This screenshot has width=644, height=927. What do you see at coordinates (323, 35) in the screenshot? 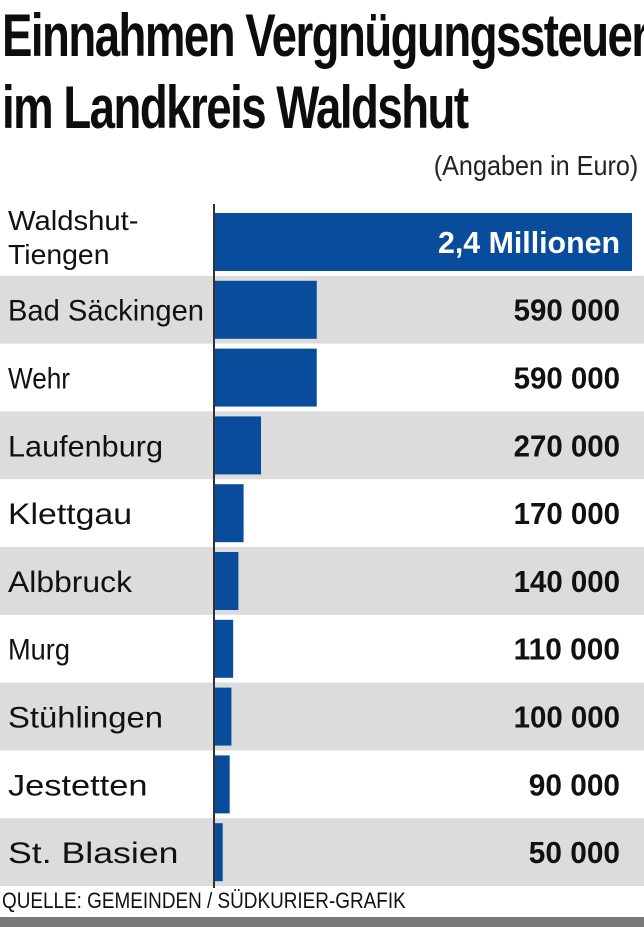
I see `title-line-1: Einnahmen Vergnügungssteuer` at bounding box center [323, 35].